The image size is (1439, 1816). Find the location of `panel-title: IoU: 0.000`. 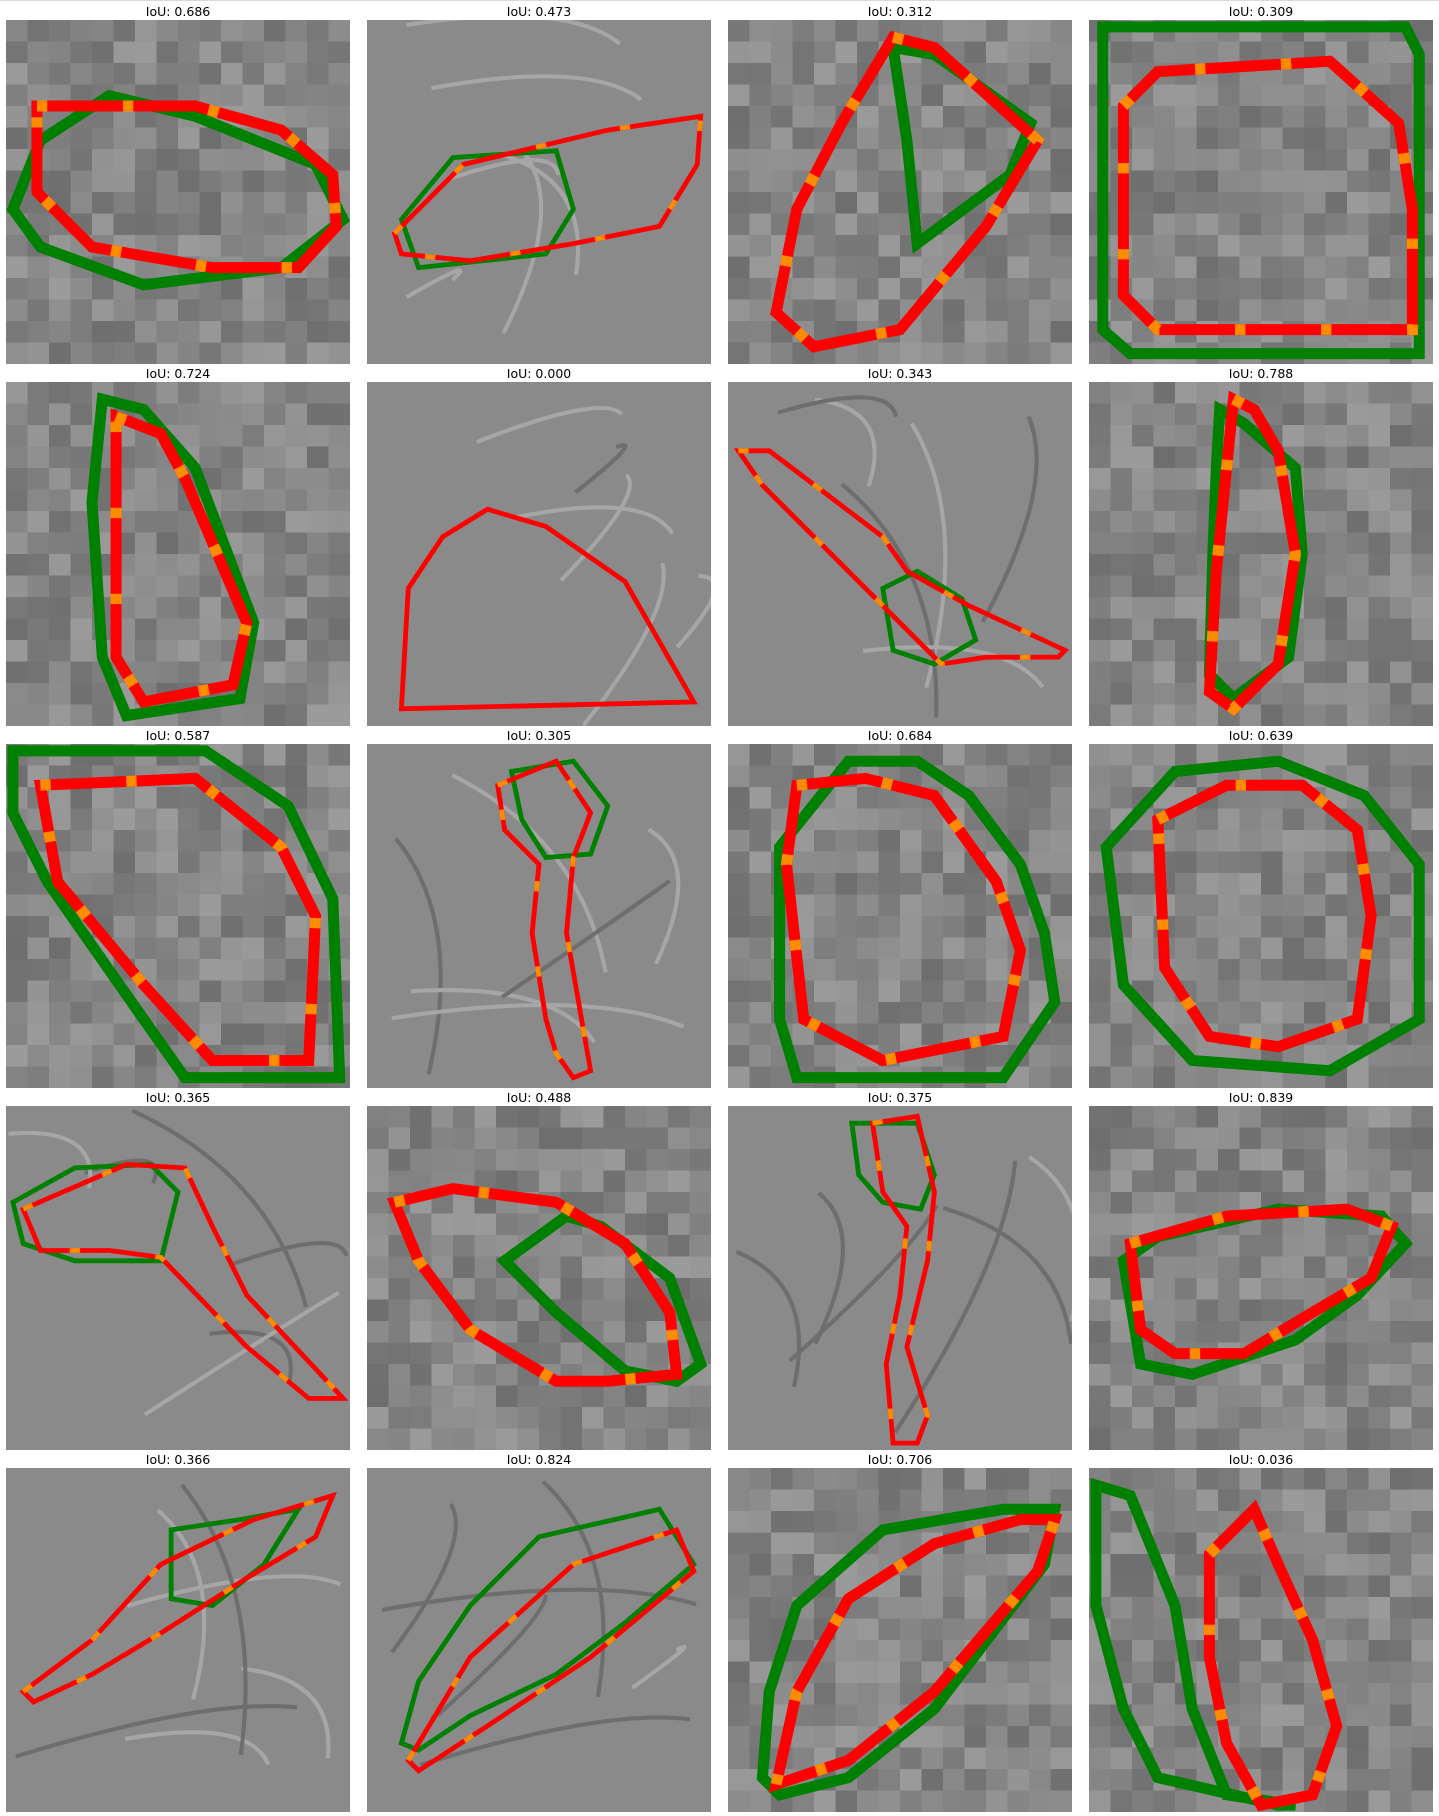

panel-title: IoU: 0.000 is located at coordinates (539, 373).